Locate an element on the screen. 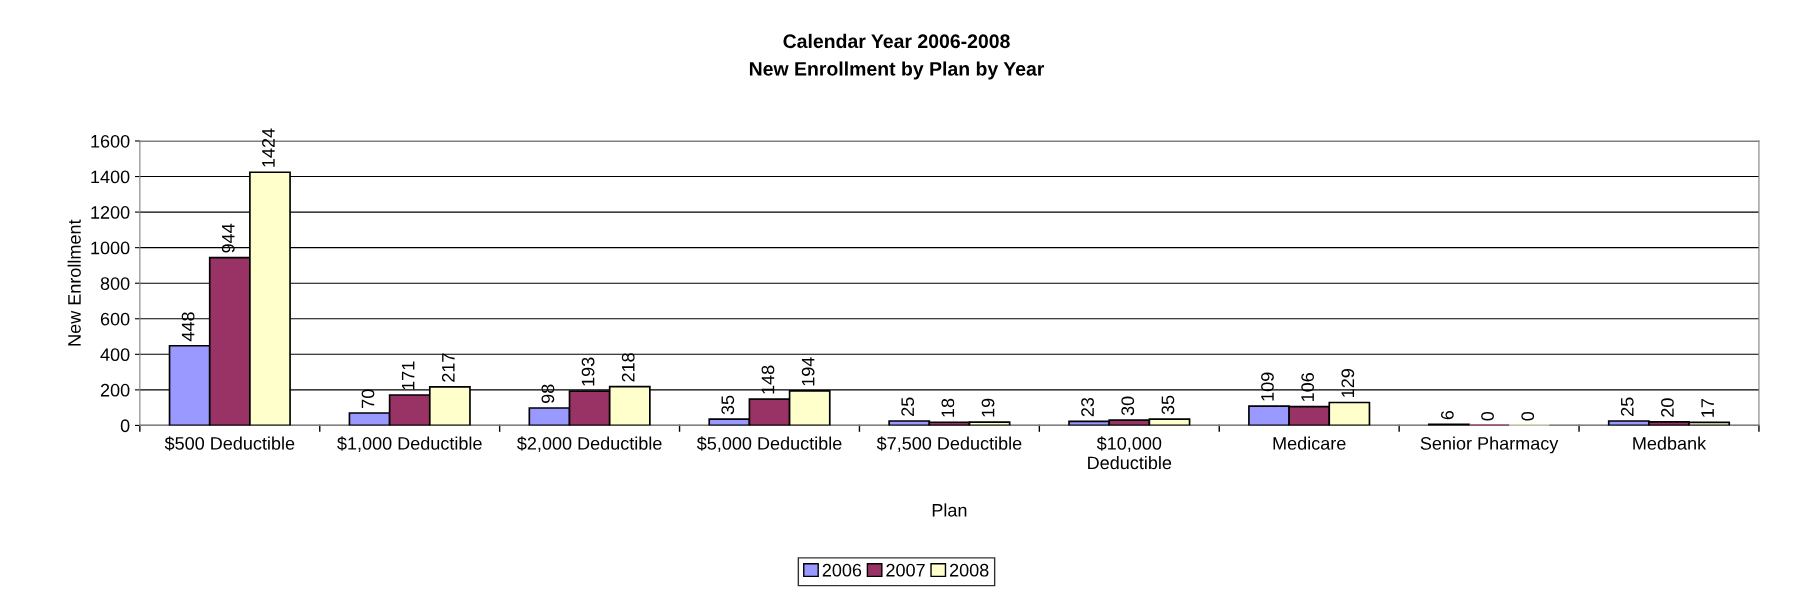  data-label: 109 is located at coordinates (1267, 386).